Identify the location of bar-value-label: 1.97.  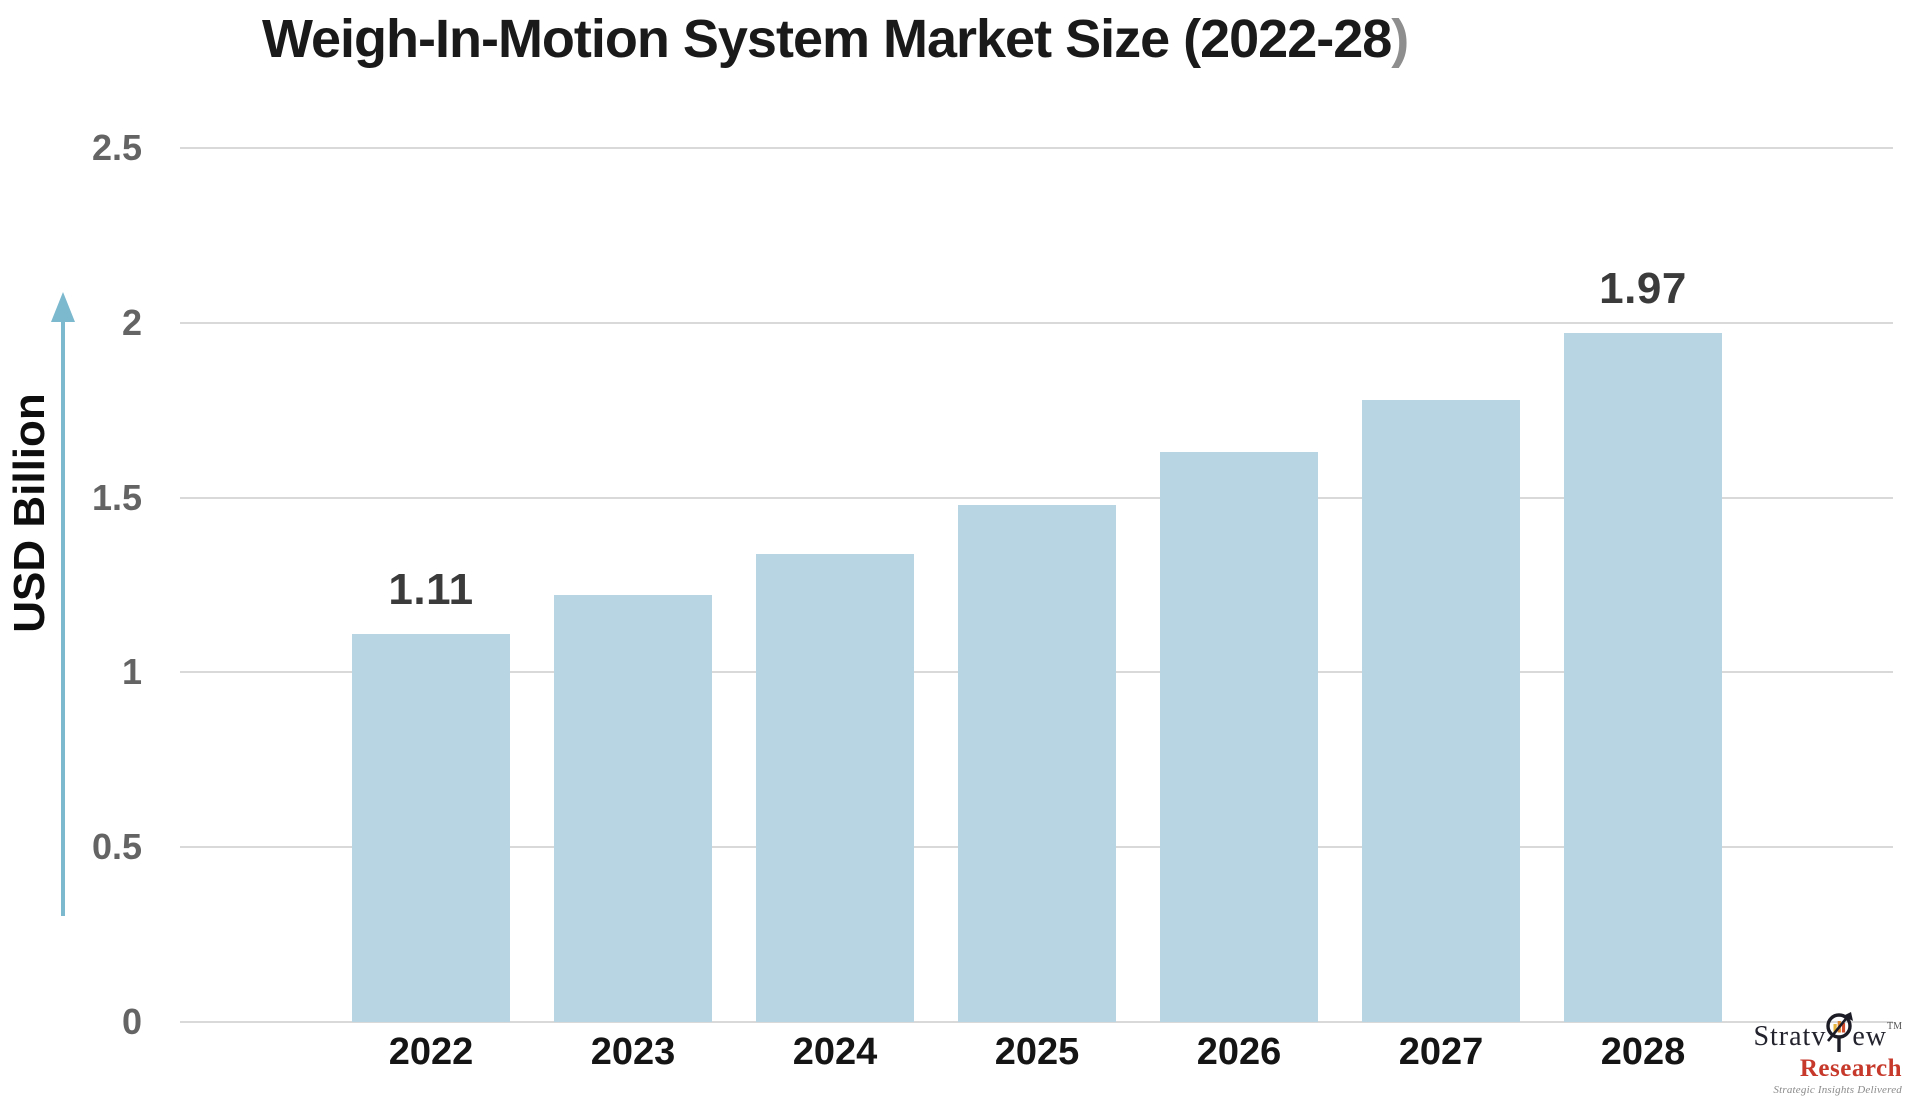
(1643, 289).